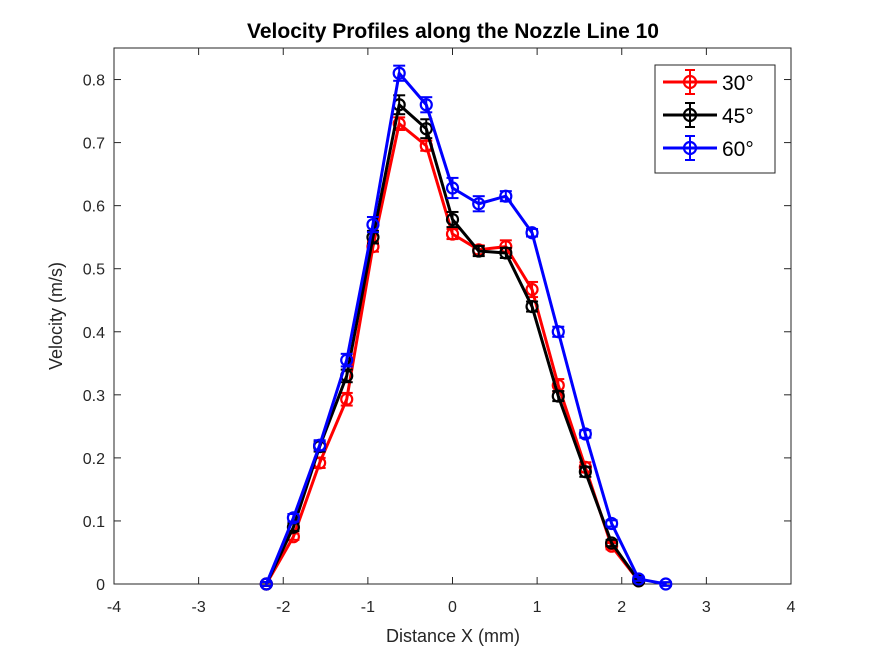  Describe the element at coordinates (94, 333) in the screenshot. I see `y-tick-label: 0.4` at that location.